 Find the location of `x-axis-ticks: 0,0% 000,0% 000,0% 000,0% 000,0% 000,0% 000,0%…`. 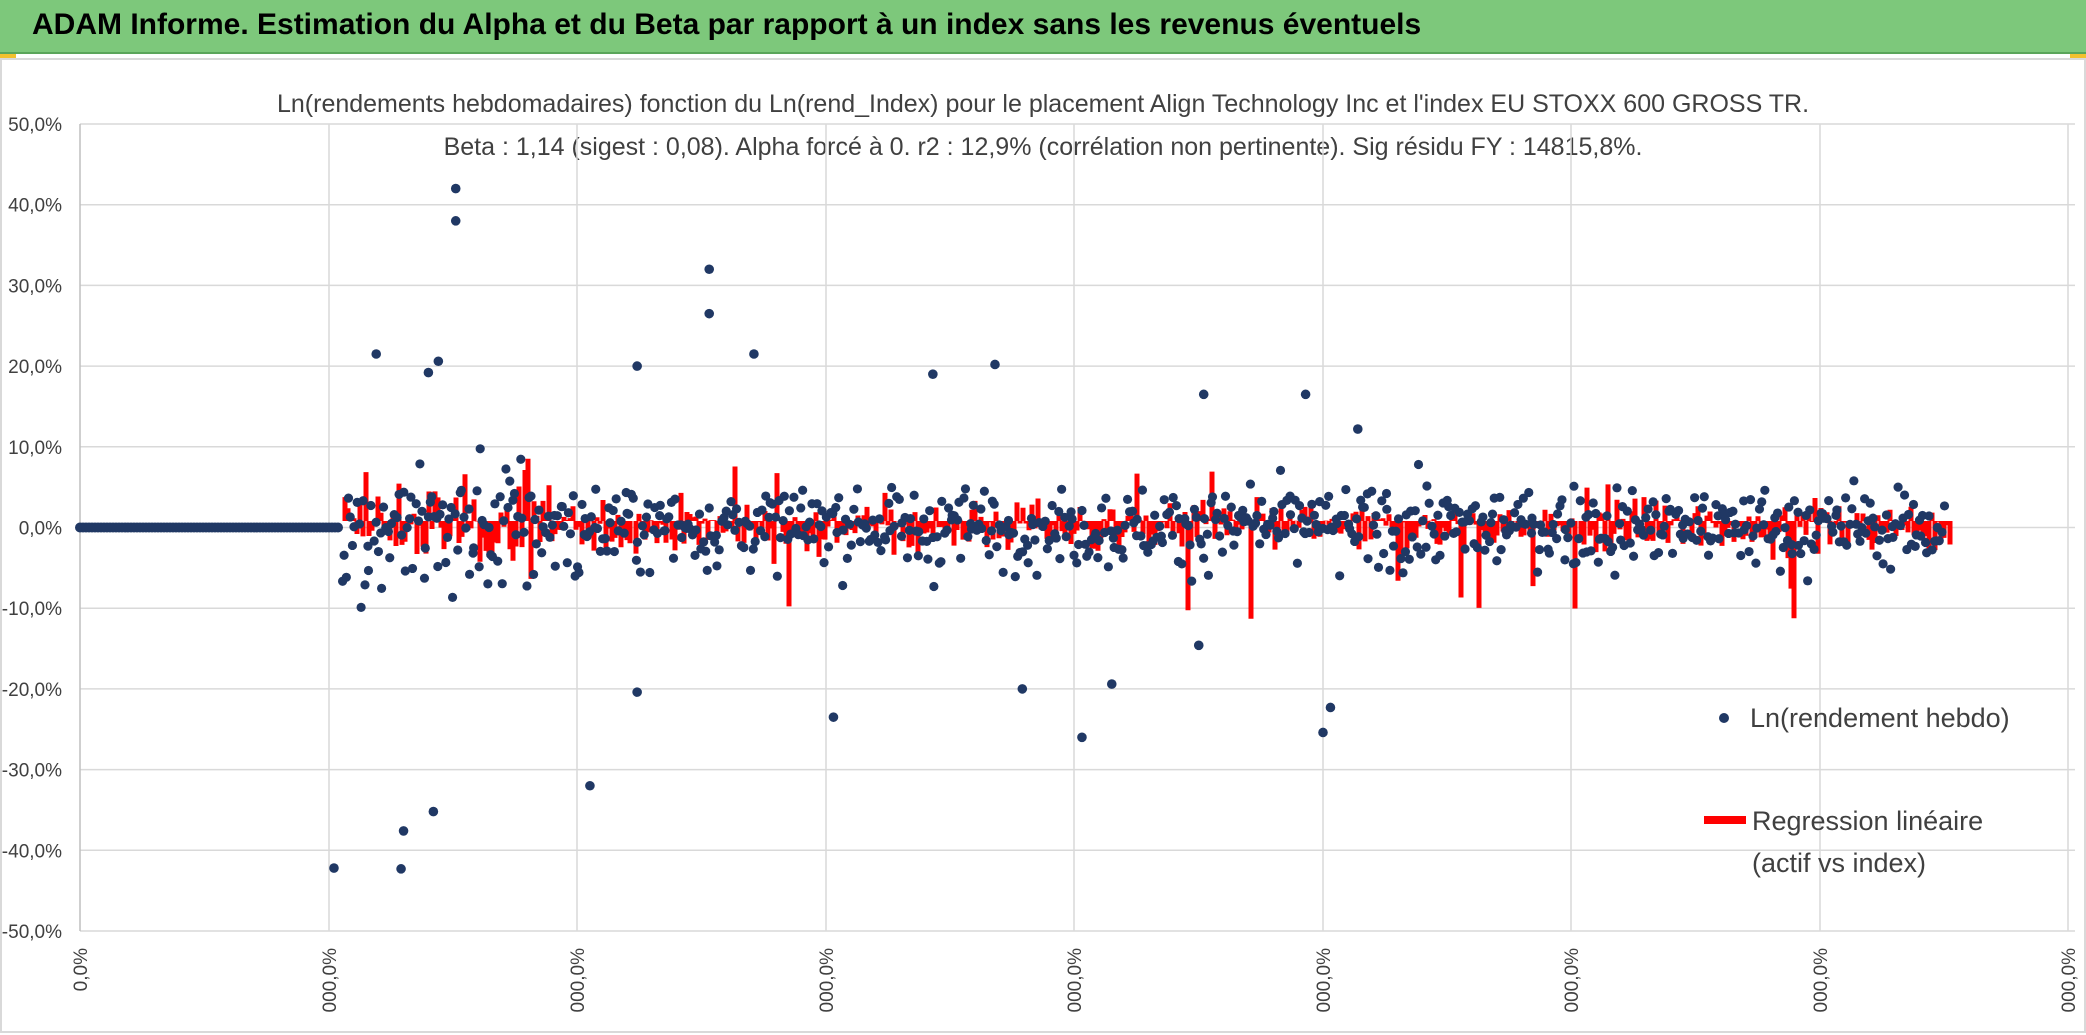

x-axis-ticks: 0,0% 000,0% 000,0% 000,0% 000,0% 000,0% 000,0%… is located at coordinates (1075, 980).